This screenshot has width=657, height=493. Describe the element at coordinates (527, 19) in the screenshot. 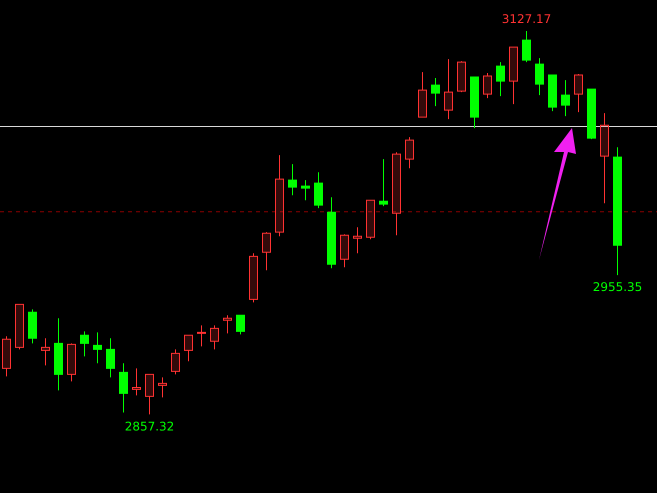

I see `annotation: 3127.17` at that location.